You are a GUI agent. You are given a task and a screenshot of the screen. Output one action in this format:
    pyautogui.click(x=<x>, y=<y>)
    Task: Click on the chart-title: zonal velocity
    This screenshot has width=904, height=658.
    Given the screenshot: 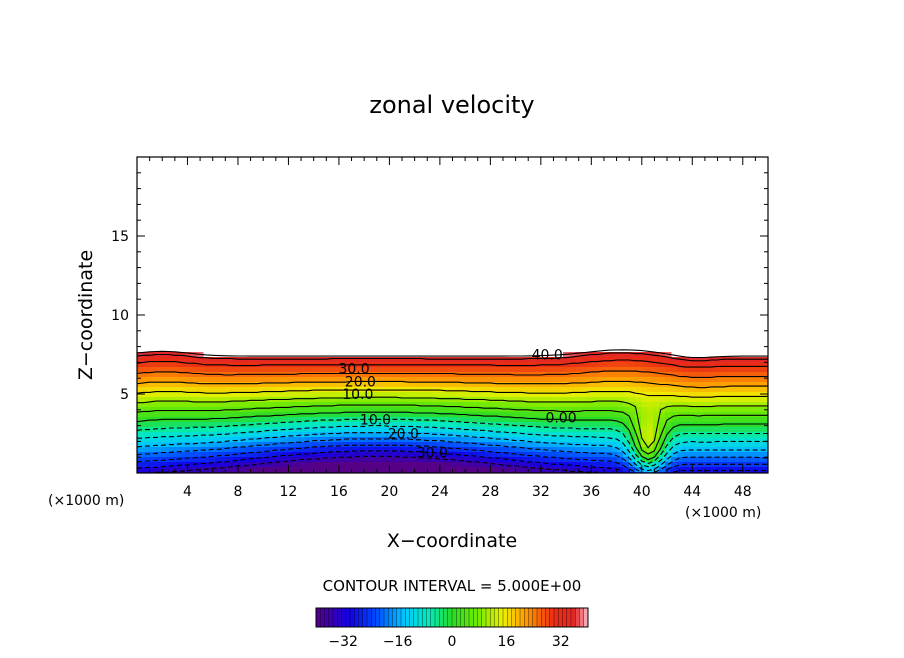 What is the action you would take?
    pyautogui.click(x=451, y=105)
    